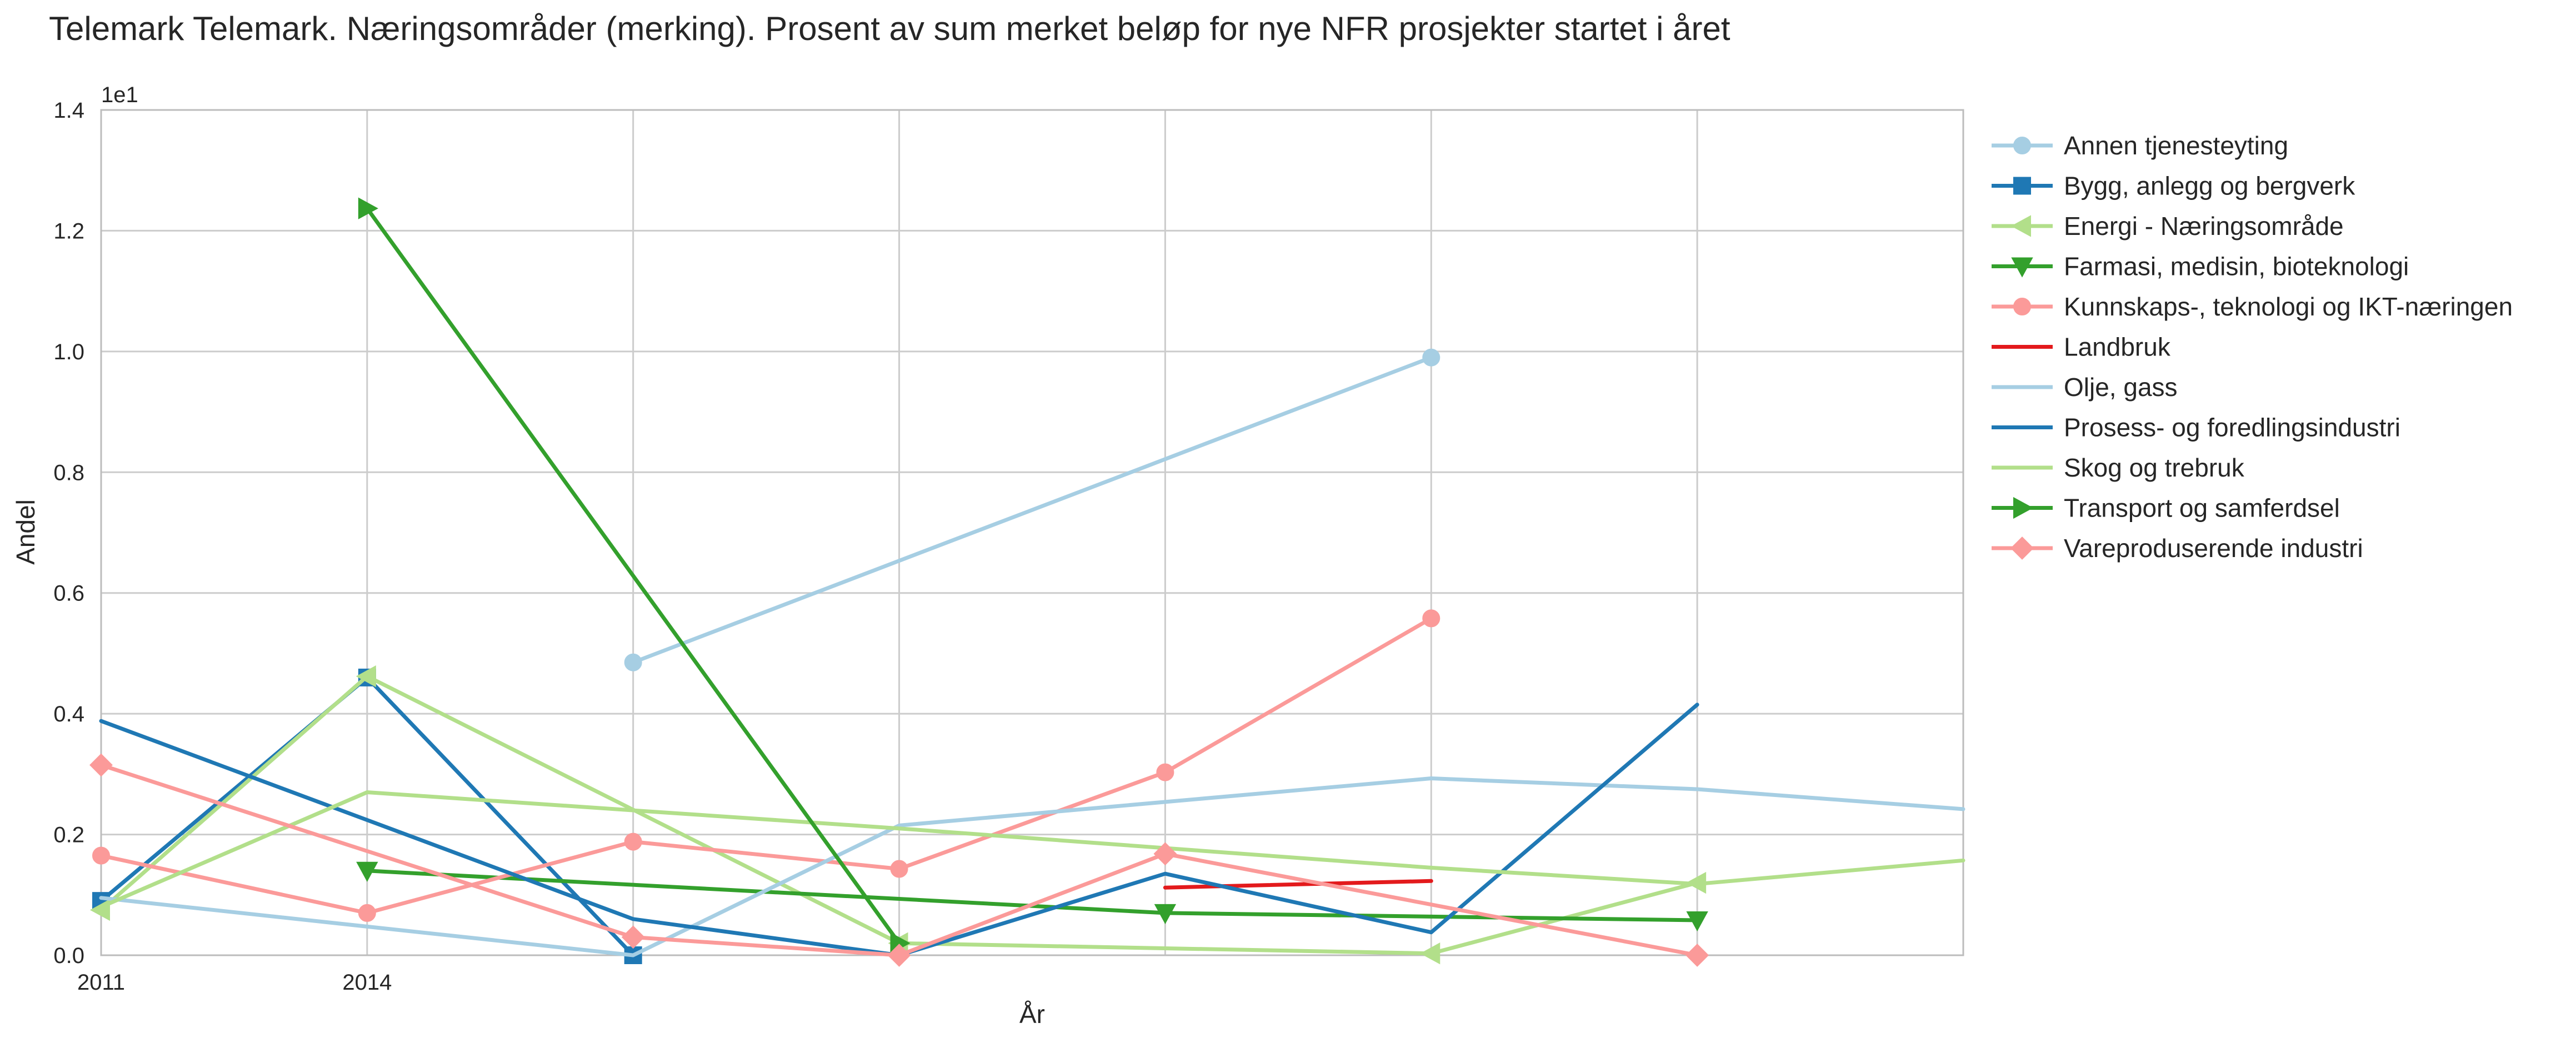 The image size is (2576, 1043). I want to click on x-tick-labels: 2011 2014, so click(234, 982).